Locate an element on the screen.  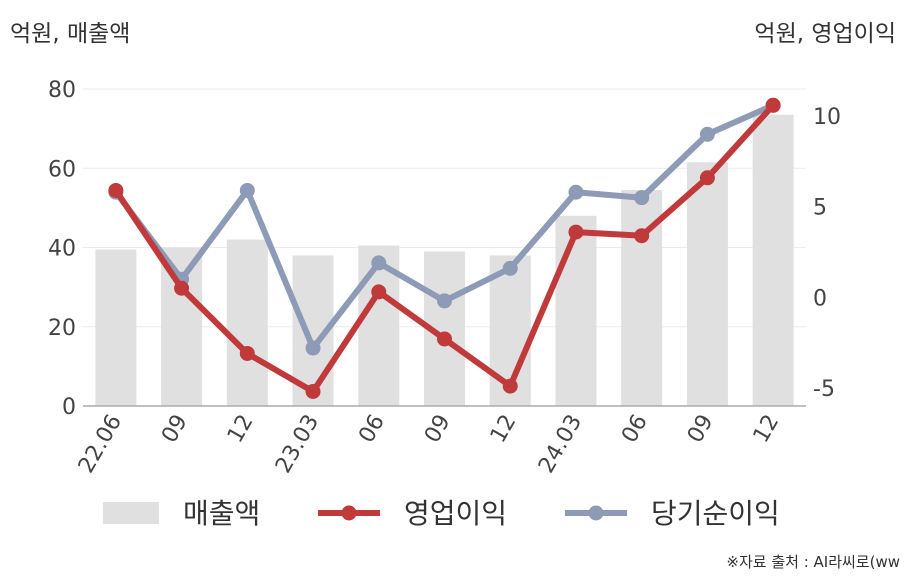
legend-label-operating-profit: 영업이익 is located at coordinates (455, 513).